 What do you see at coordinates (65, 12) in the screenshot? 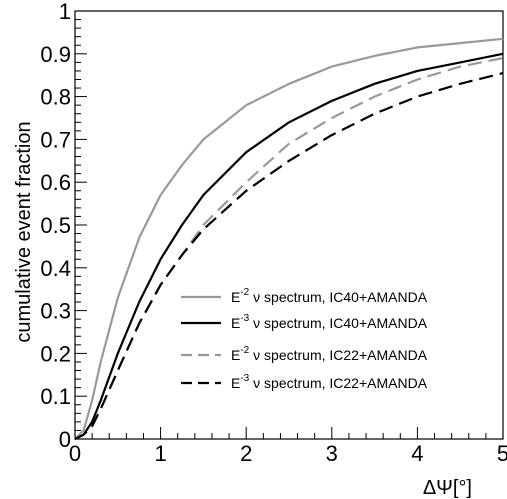
I see `y-tick-label: 1` at bounding box center [65, 12].